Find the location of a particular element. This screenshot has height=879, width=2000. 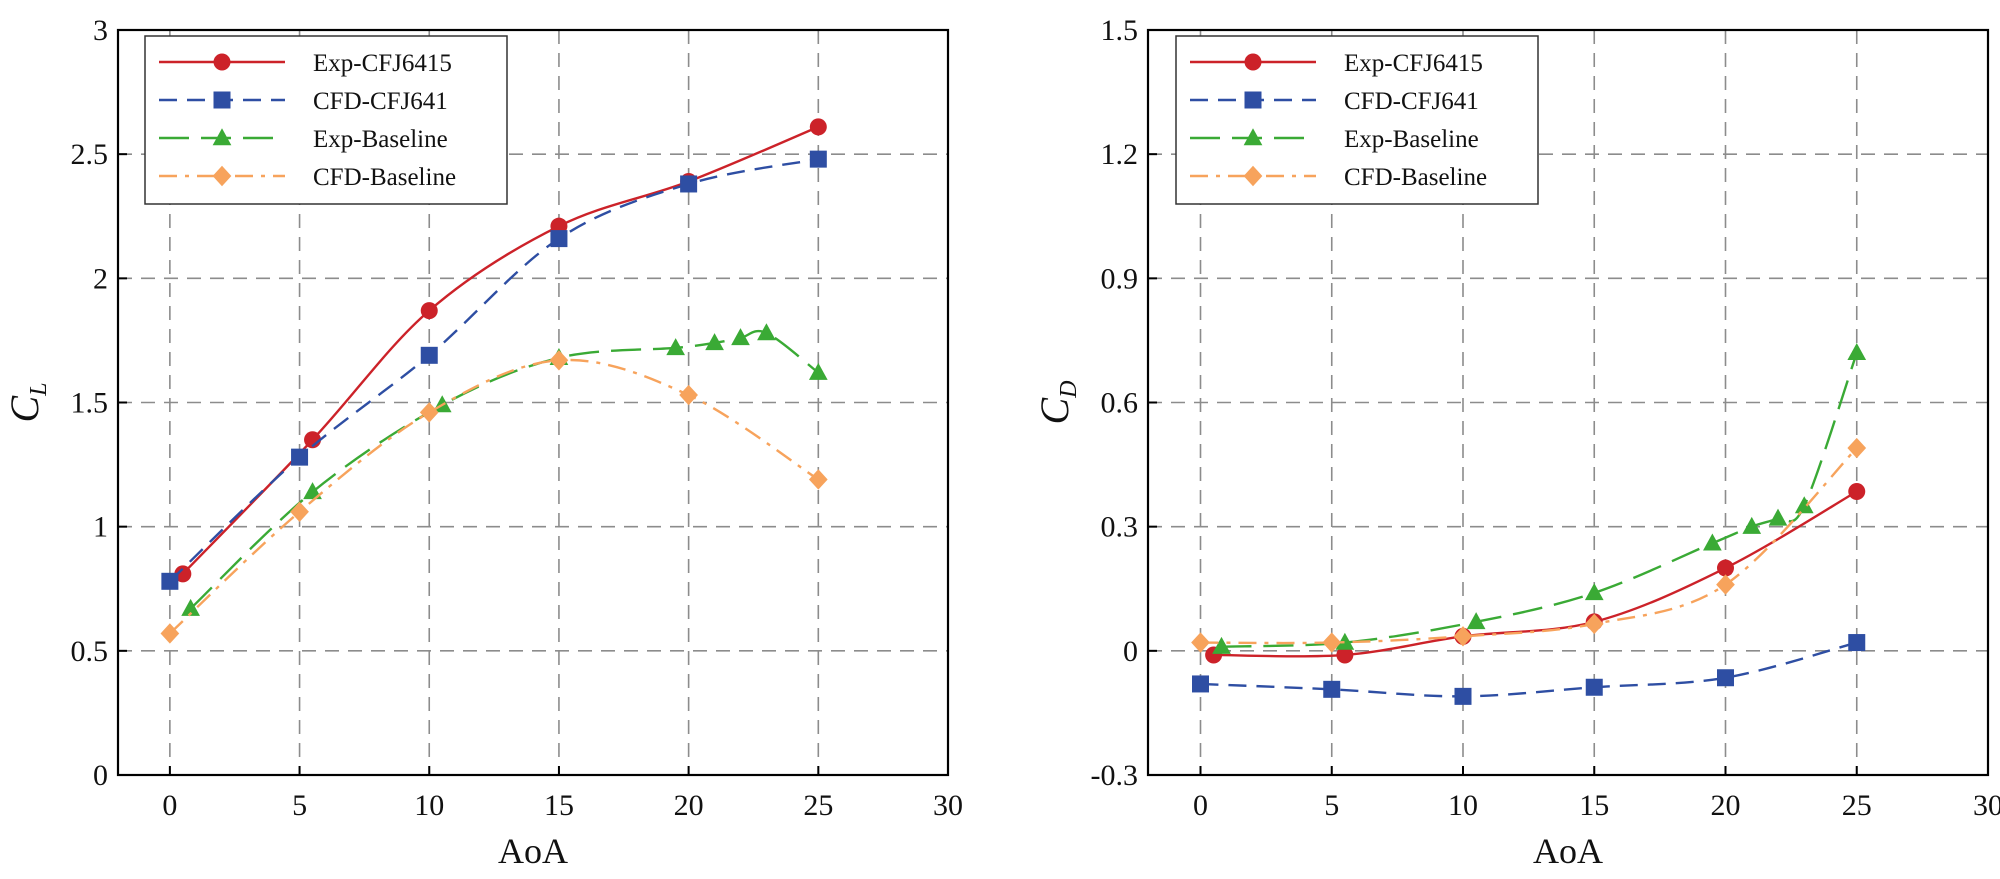

y-tick-label: 1 is located at coordinates (100, 527).